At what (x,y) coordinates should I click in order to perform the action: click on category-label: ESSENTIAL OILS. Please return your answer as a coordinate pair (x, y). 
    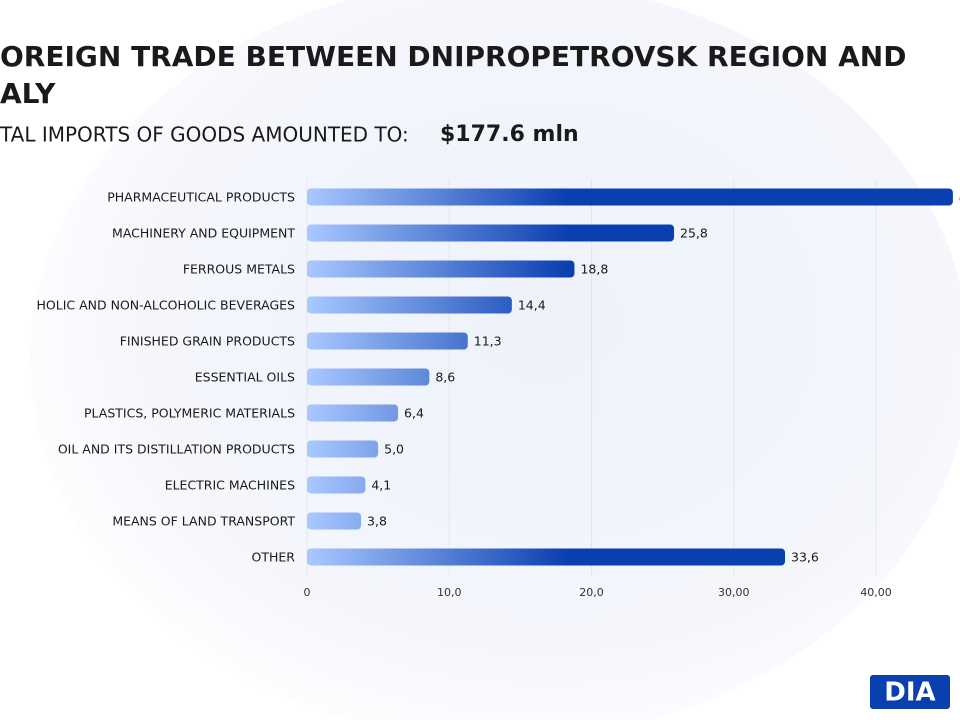
    Looking at the image, I should click on (245, 377).